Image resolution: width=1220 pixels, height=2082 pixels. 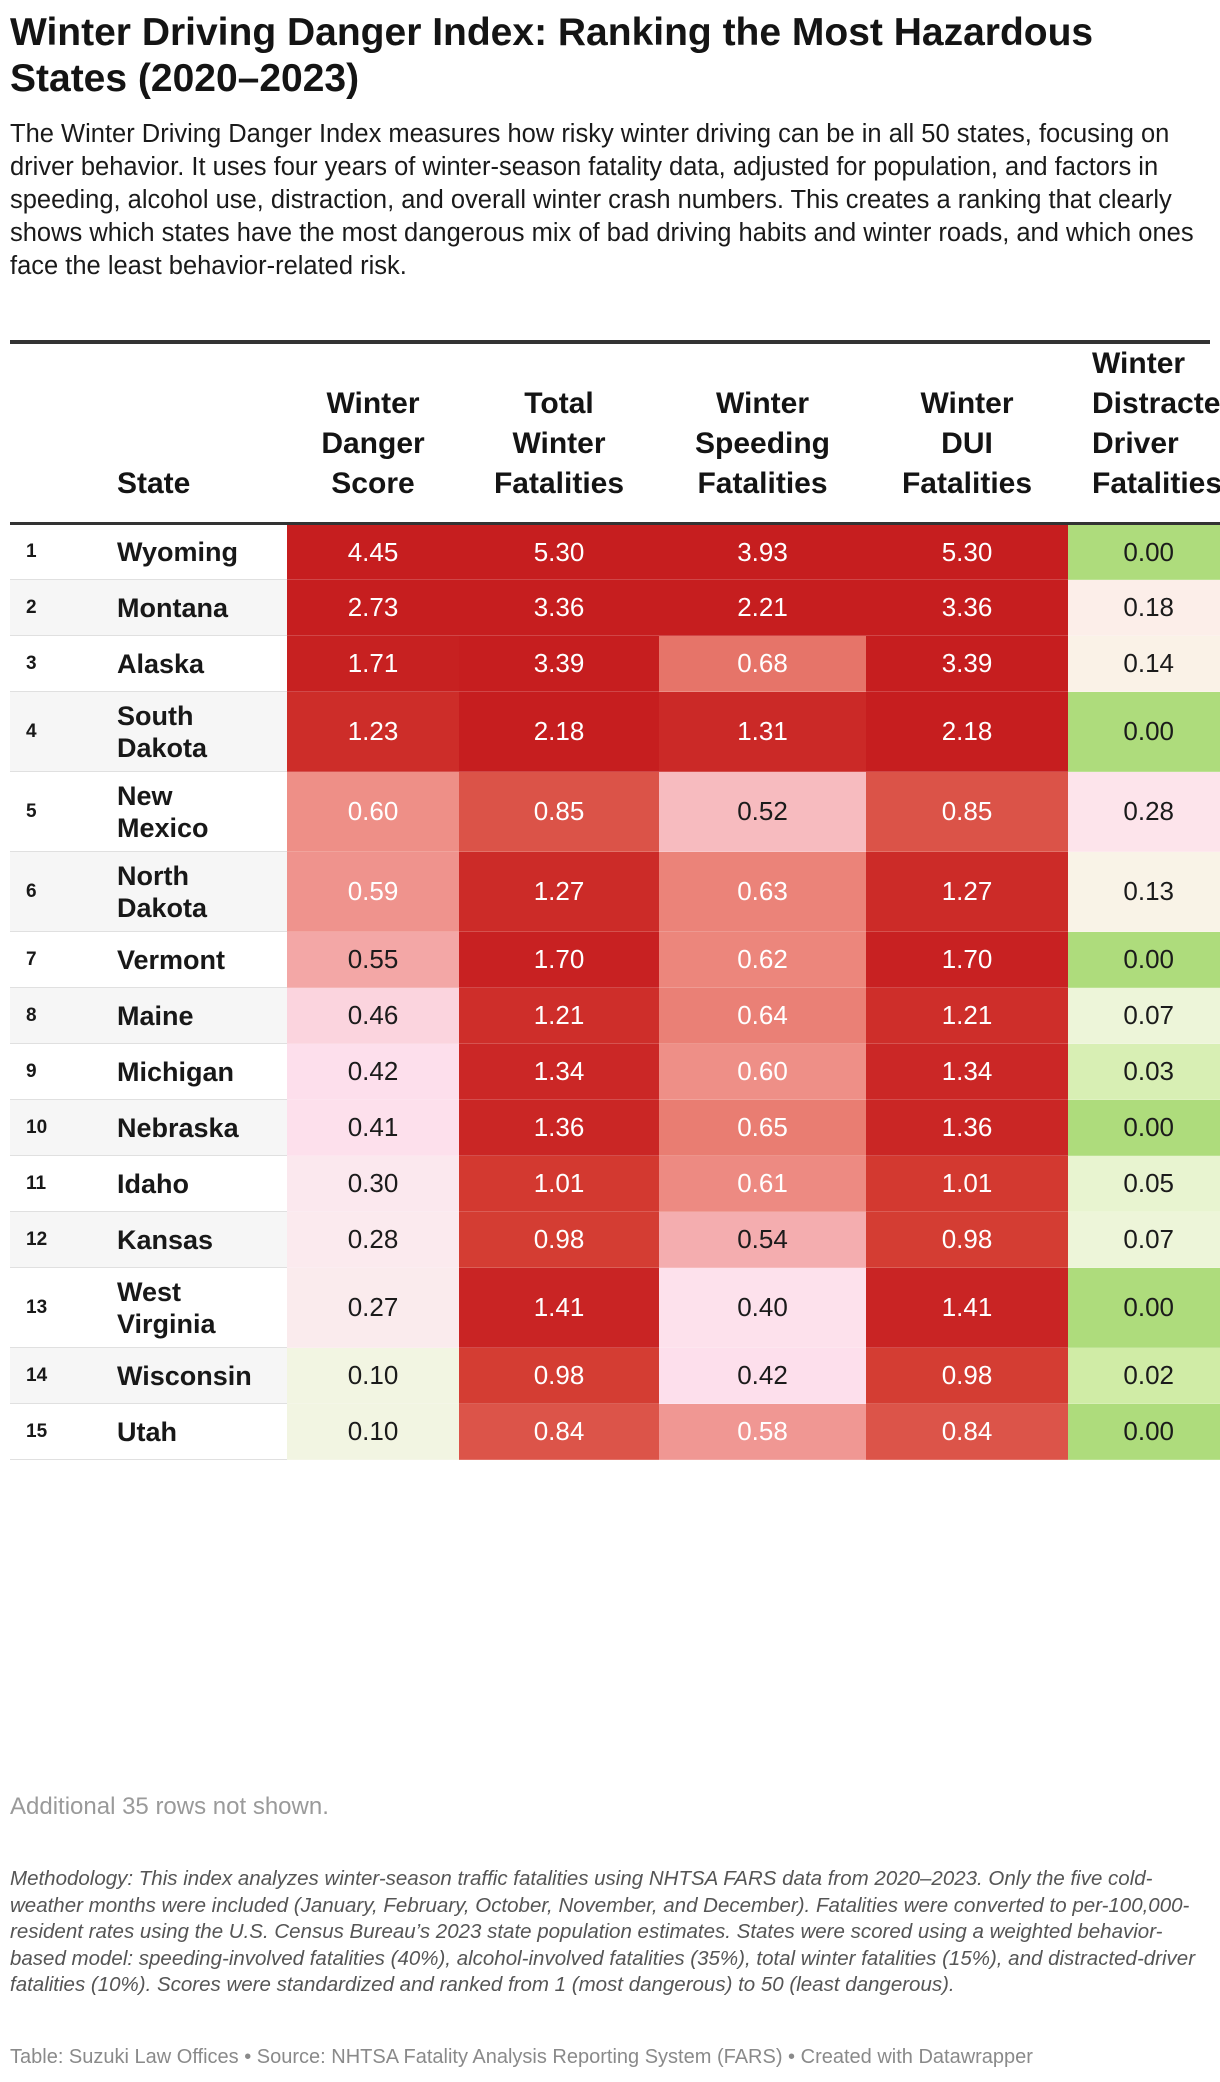 What do you see at coordinates (762, 551) in the screenshot?
I see `cell-speeding: 3.93` at bounding box center [762, 551].